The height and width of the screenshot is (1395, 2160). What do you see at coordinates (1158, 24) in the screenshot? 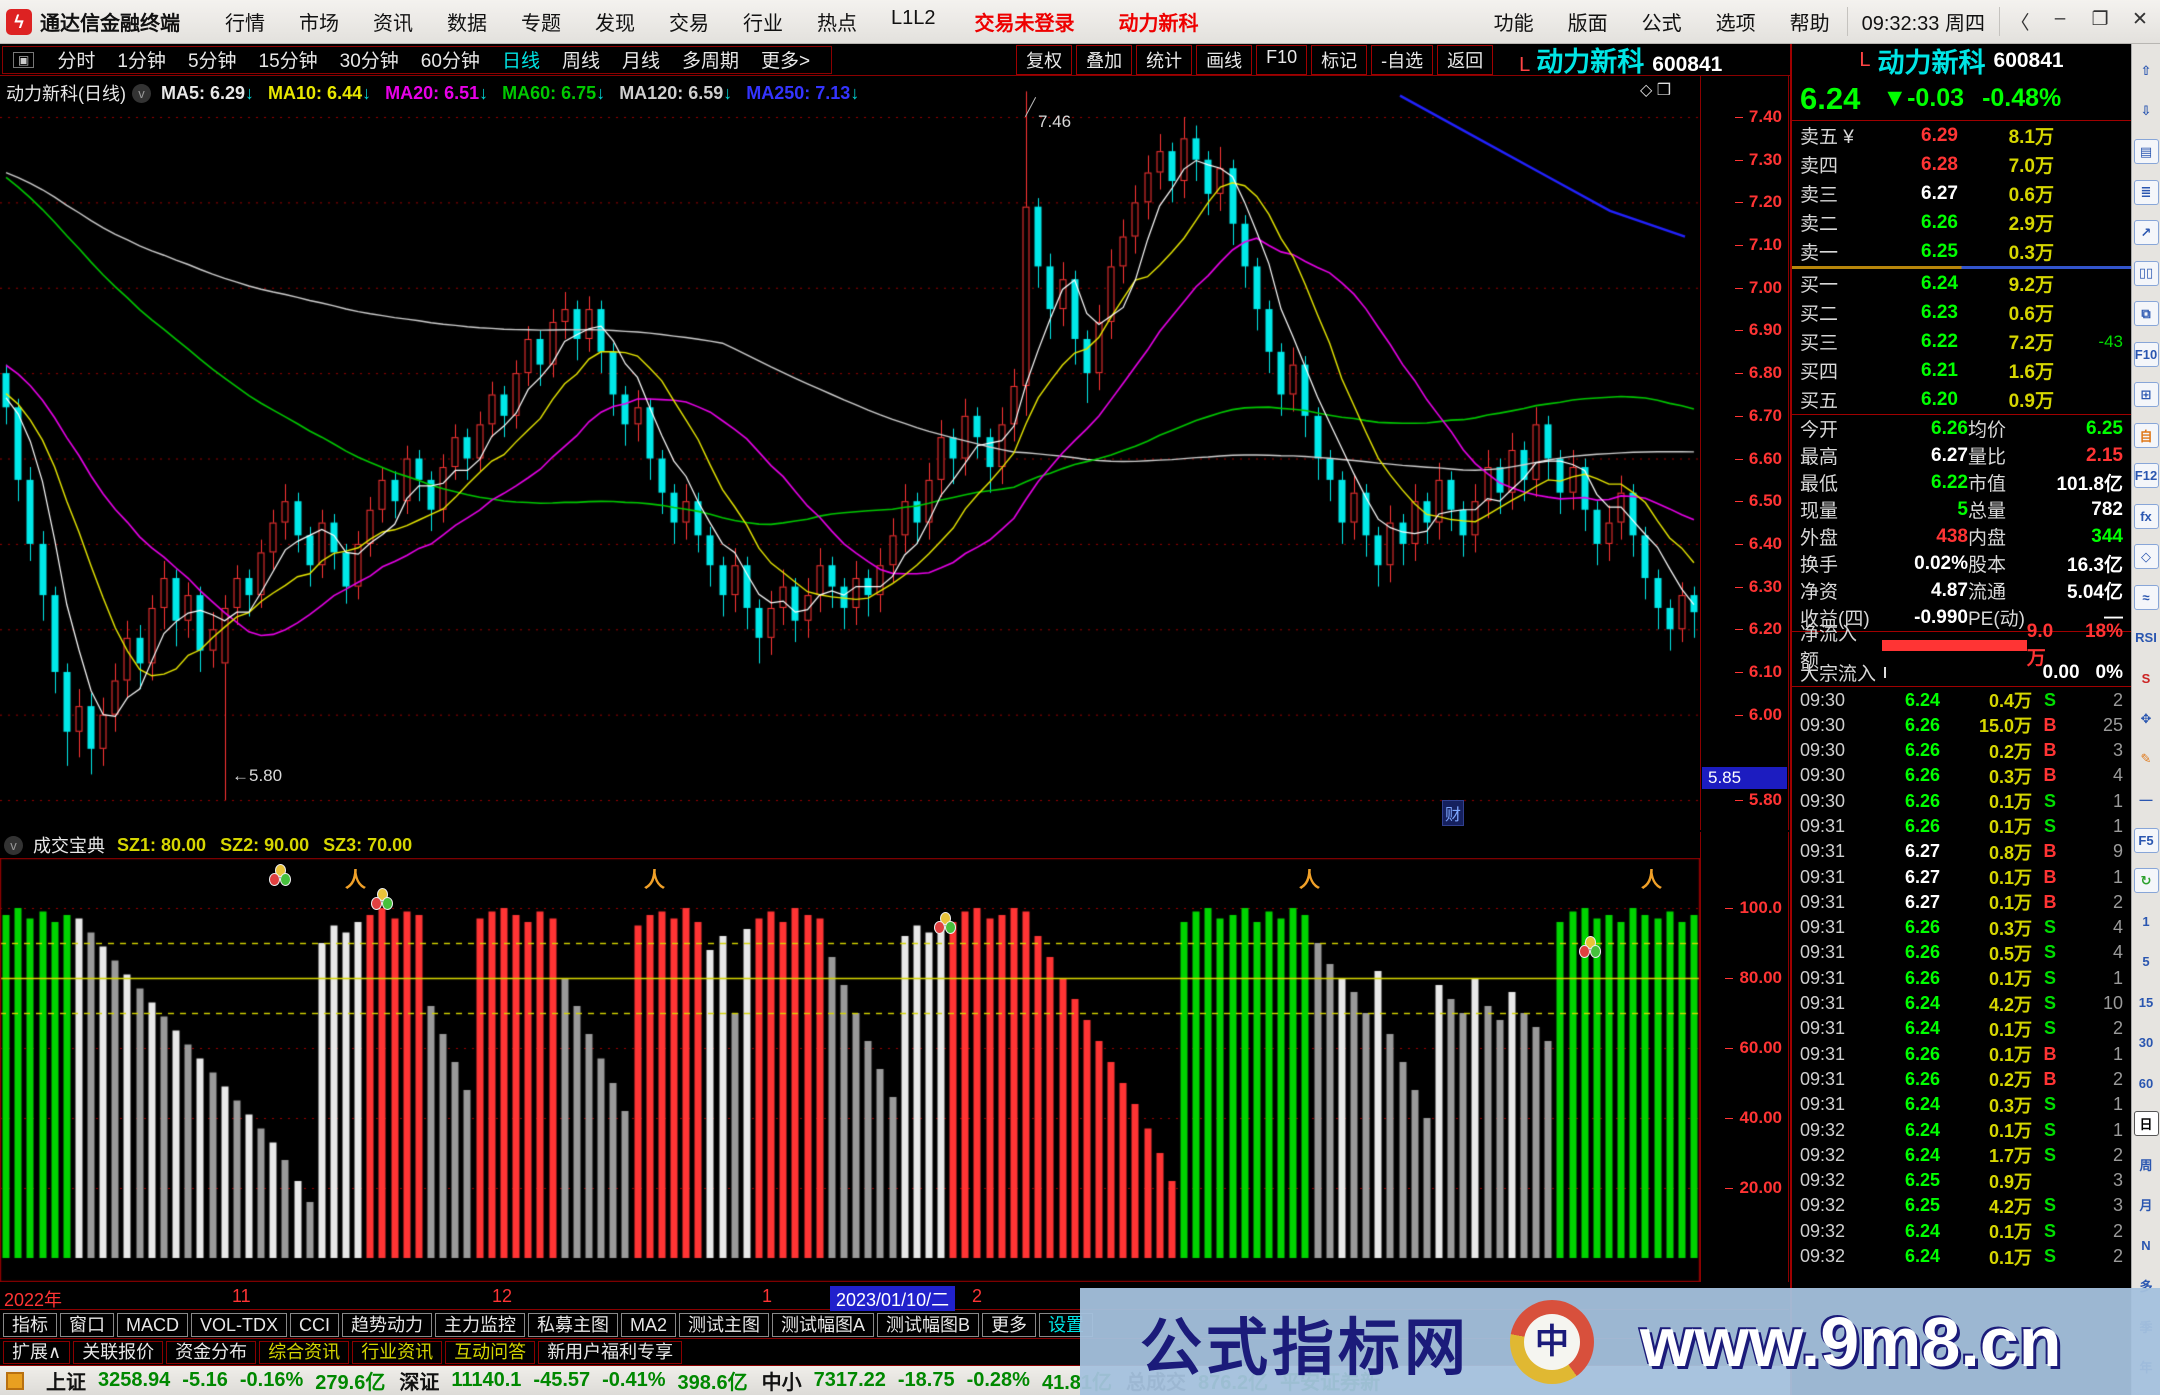
I see `hot-stock-link: 动力新科` at bounding box center [1158, 24].